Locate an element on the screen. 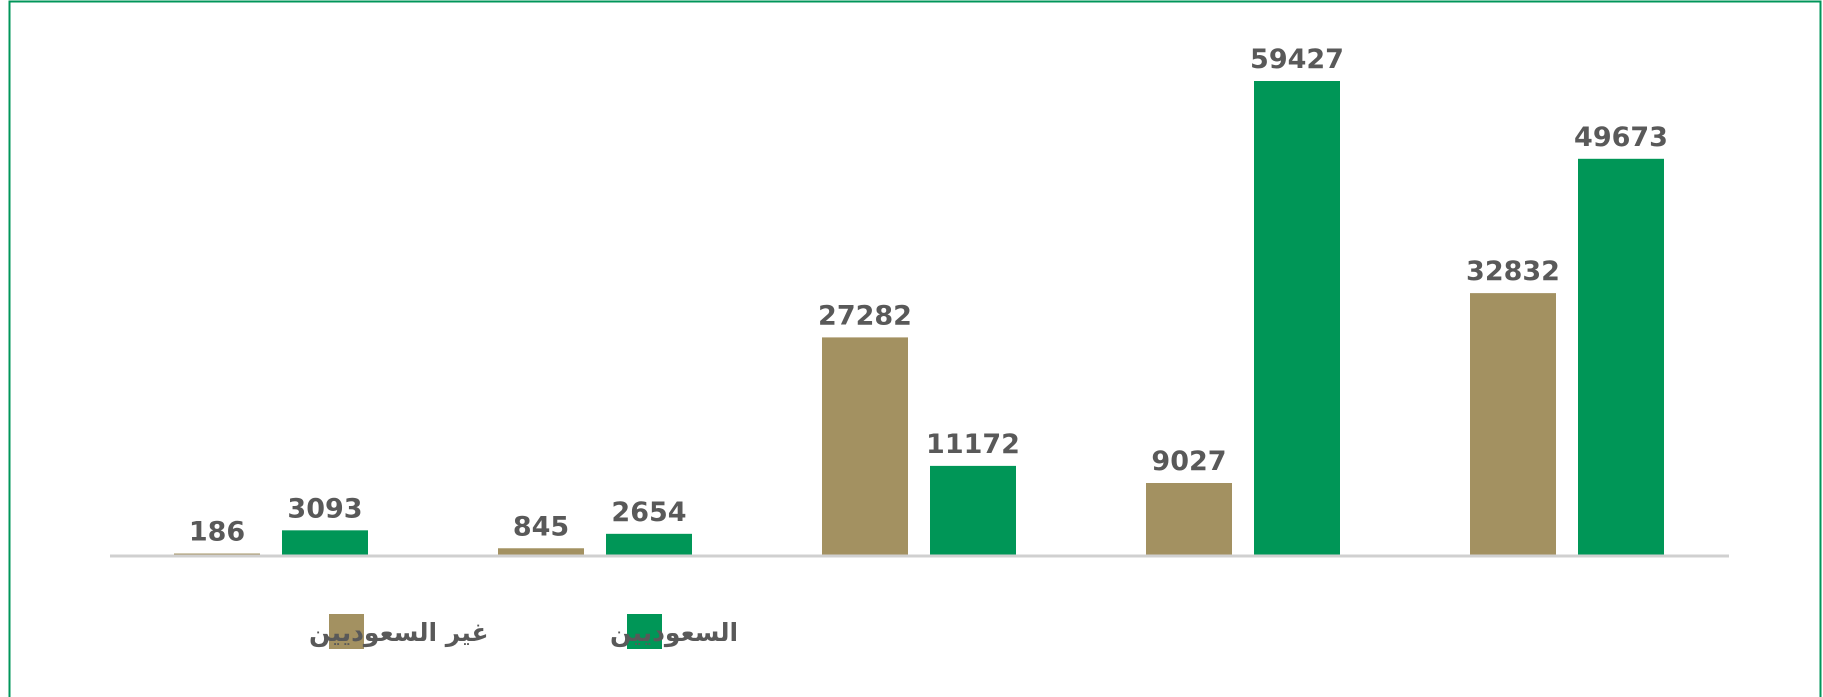  data-label: 9027 is located at coordinates (1188, 461).